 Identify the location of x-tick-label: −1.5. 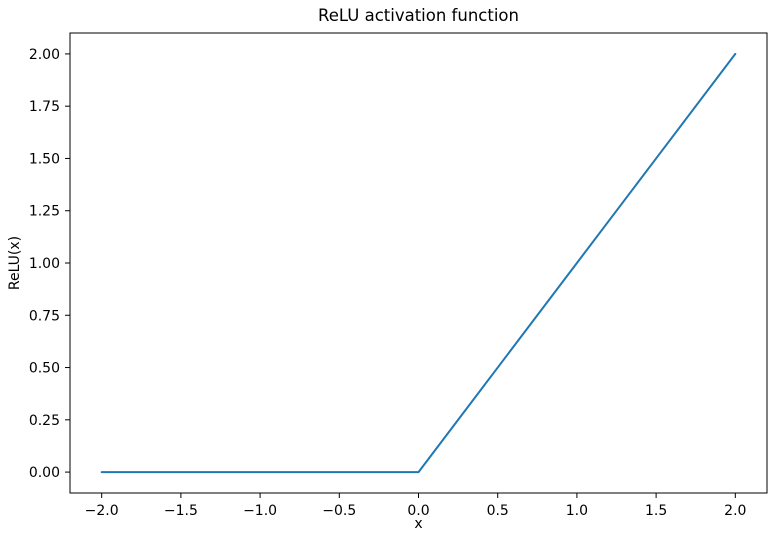
(181, 511).